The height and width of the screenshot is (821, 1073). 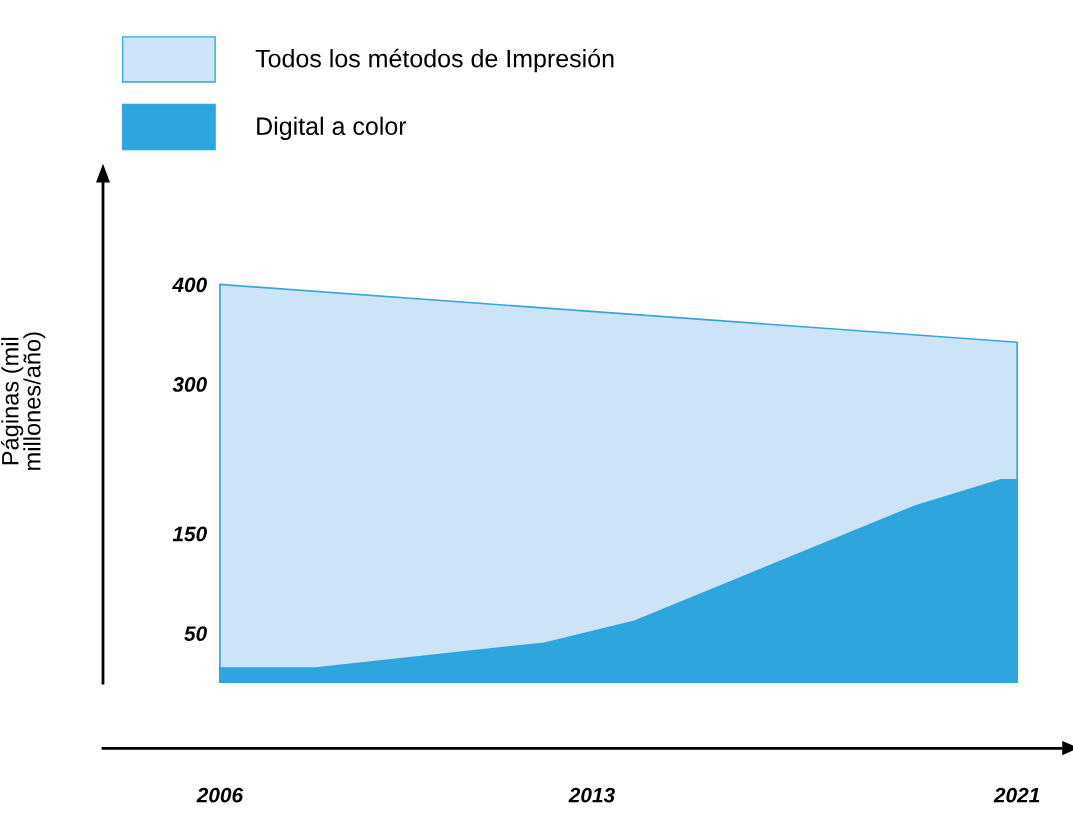 What do you see at coordinates (189, 384) in the screenshot?
I see `y-tick-label: 300` at bounding box center [189, 384].